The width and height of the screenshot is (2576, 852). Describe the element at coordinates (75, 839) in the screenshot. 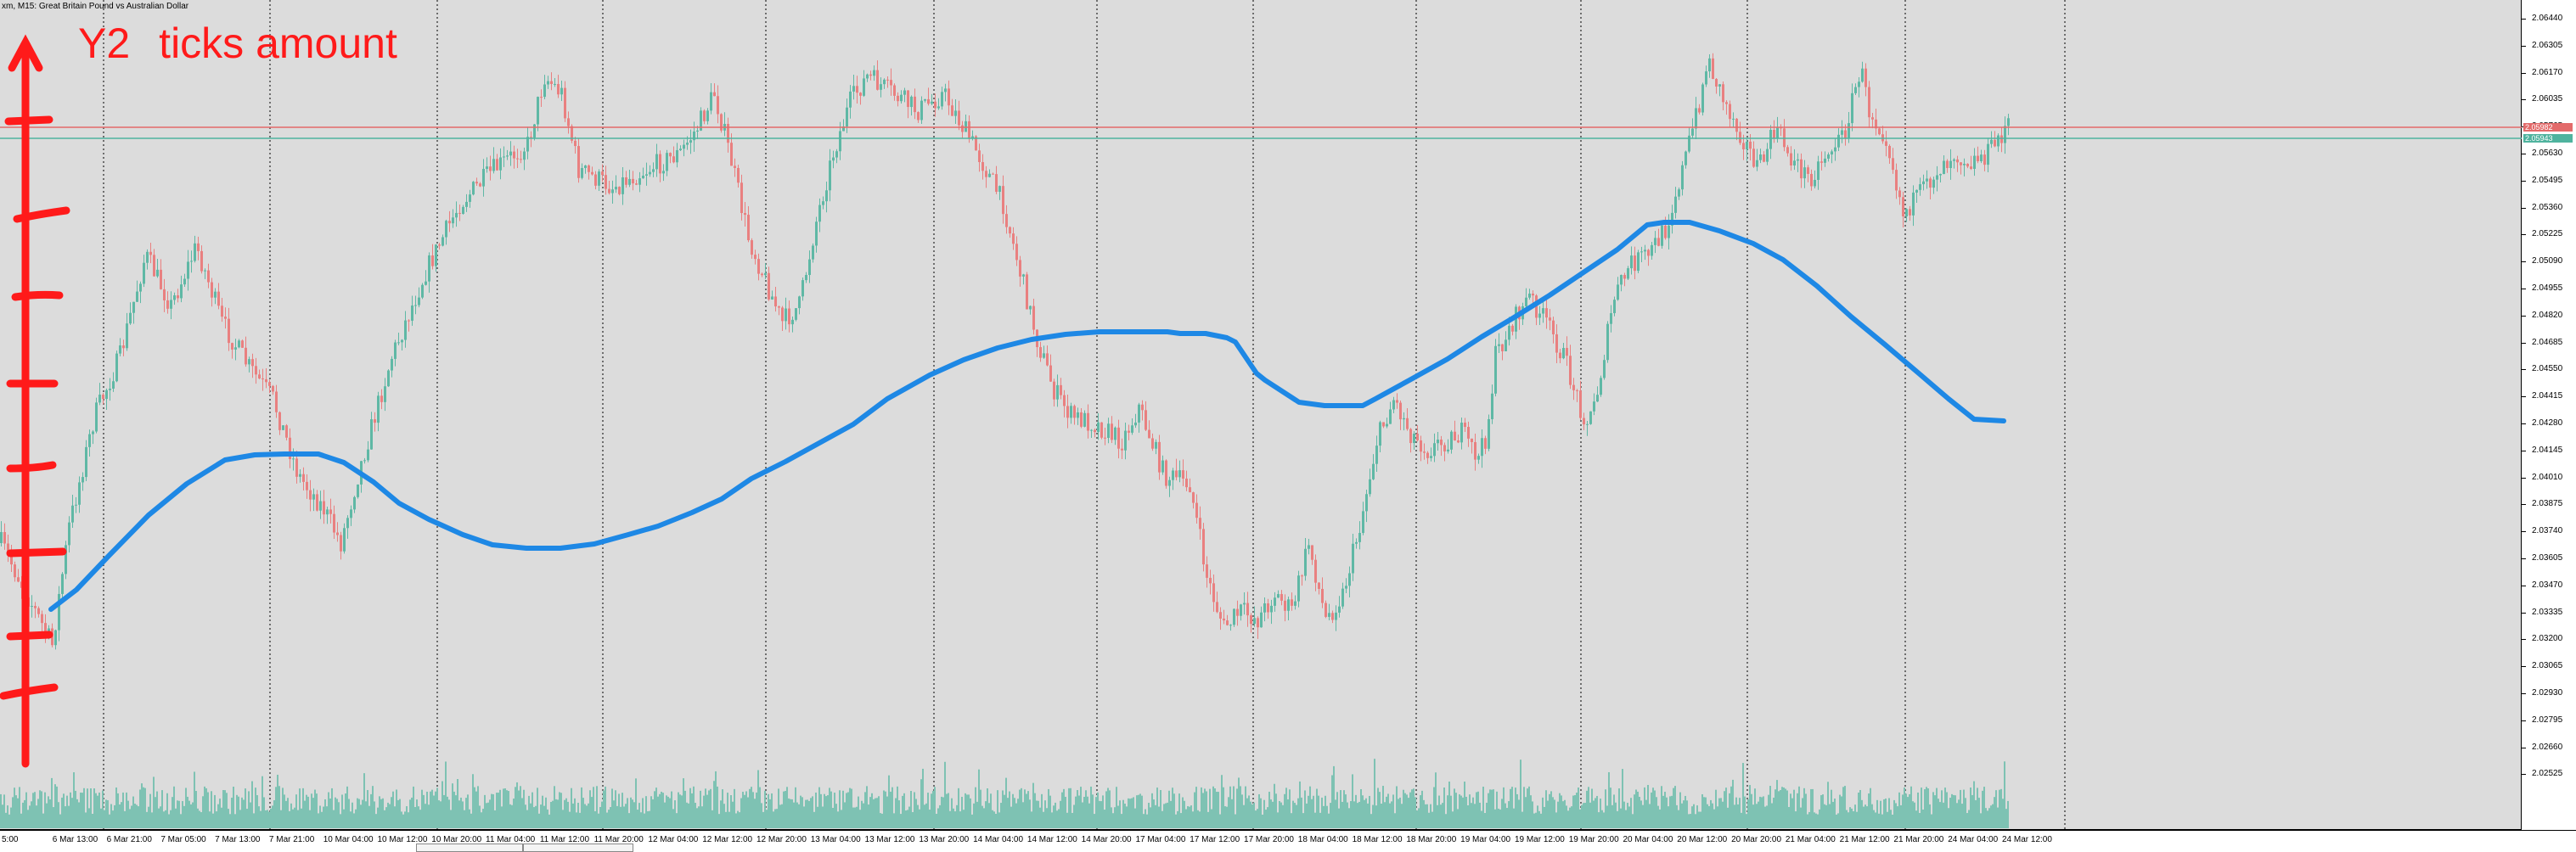

I see `time-tick-label: 6 Mar 13:00` at that location.